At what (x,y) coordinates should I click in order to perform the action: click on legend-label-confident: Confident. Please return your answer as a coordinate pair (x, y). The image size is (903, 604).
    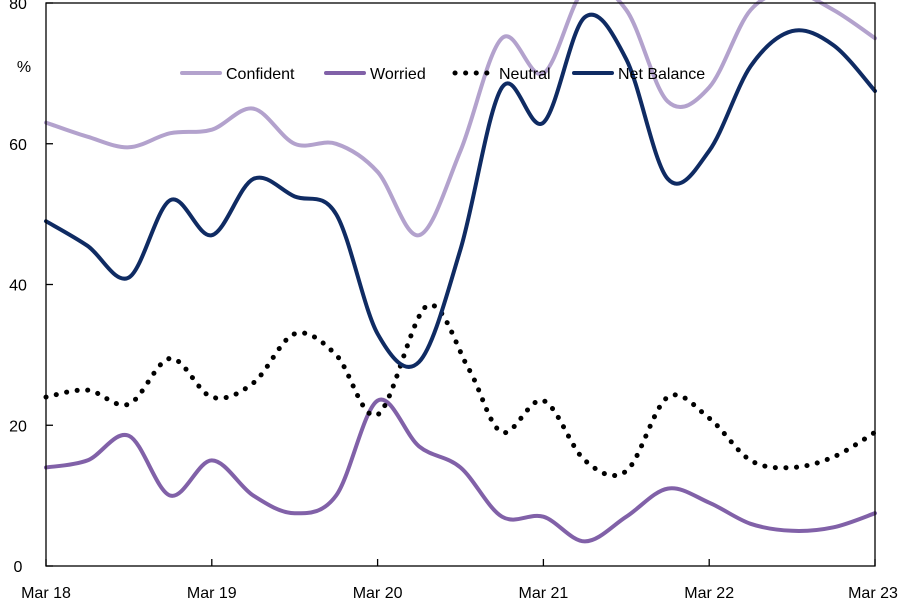
    Looking at the image, I should click on (260, 74).